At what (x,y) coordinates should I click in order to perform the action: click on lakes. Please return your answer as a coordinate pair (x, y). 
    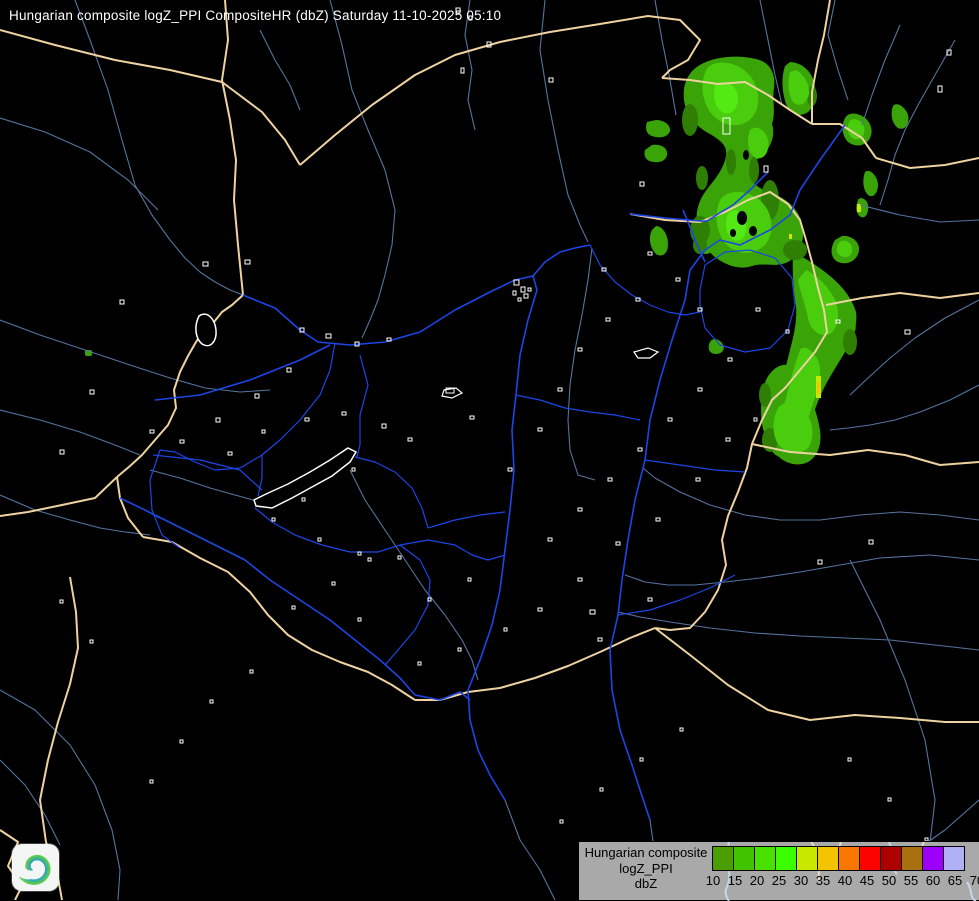
    Looking at the image, I should click on (427, 411).